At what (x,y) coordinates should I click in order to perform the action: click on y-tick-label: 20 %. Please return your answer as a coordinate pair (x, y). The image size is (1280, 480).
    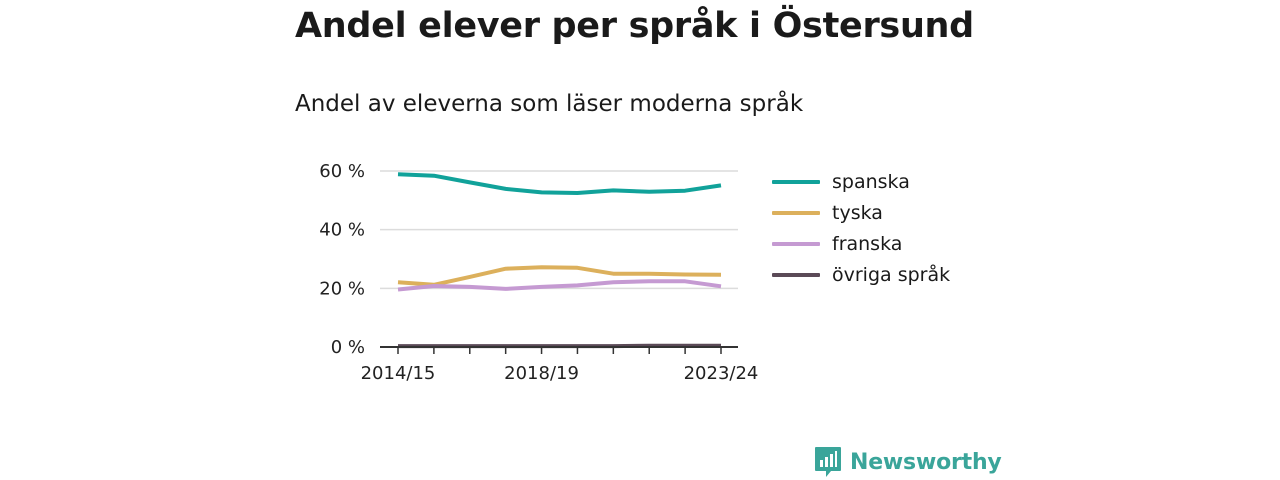
    Looking at the image, I should click on (342, 288).